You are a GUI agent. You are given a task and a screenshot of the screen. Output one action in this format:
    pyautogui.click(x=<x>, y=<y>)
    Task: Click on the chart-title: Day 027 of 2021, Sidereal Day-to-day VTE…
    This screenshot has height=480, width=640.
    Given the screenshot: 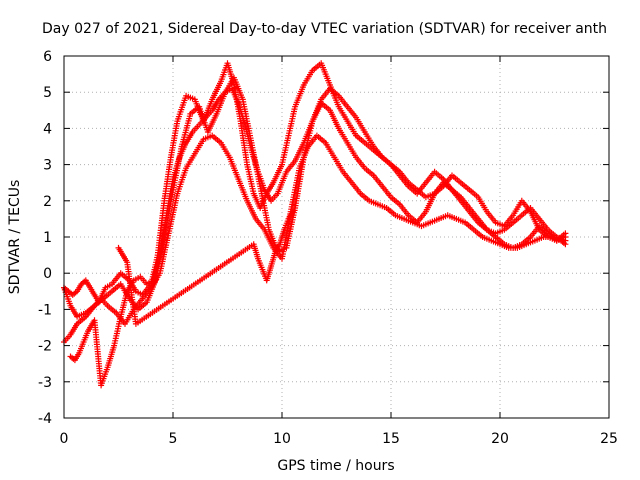 What is the action you would take?
    pyautogui.click(x=324, y=29)
    